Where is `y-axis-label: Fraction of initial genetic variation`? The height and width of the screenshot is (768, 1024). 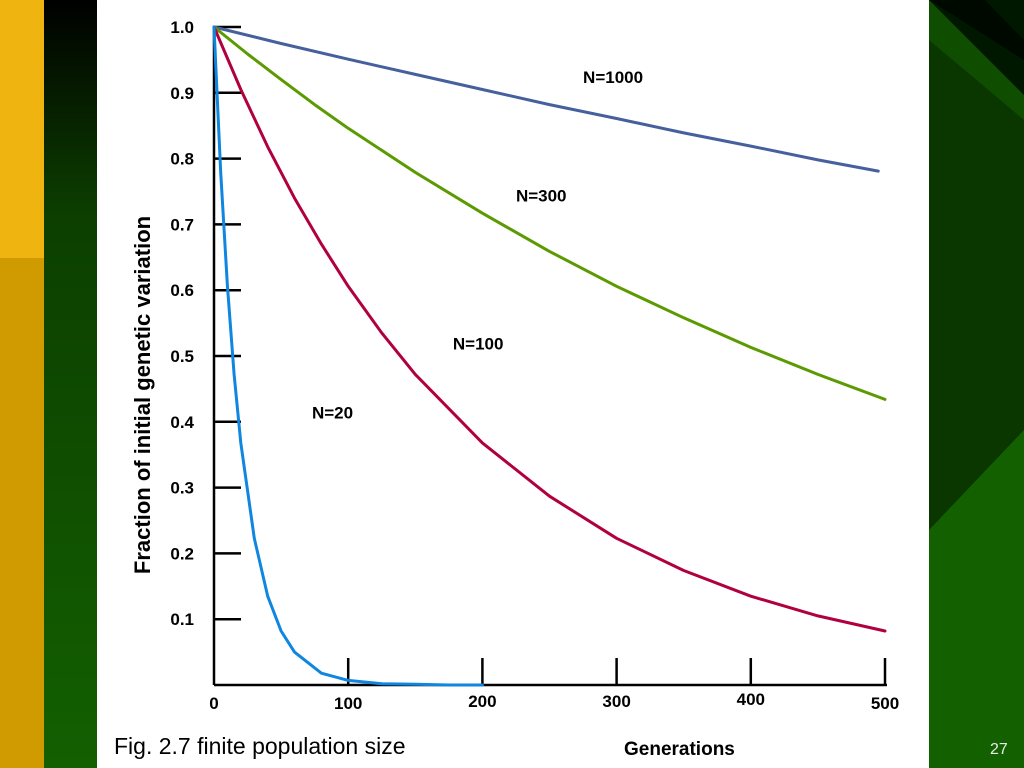 y-axis-label: Fraction of initial genetic variation is located at coordinates (142, 395).